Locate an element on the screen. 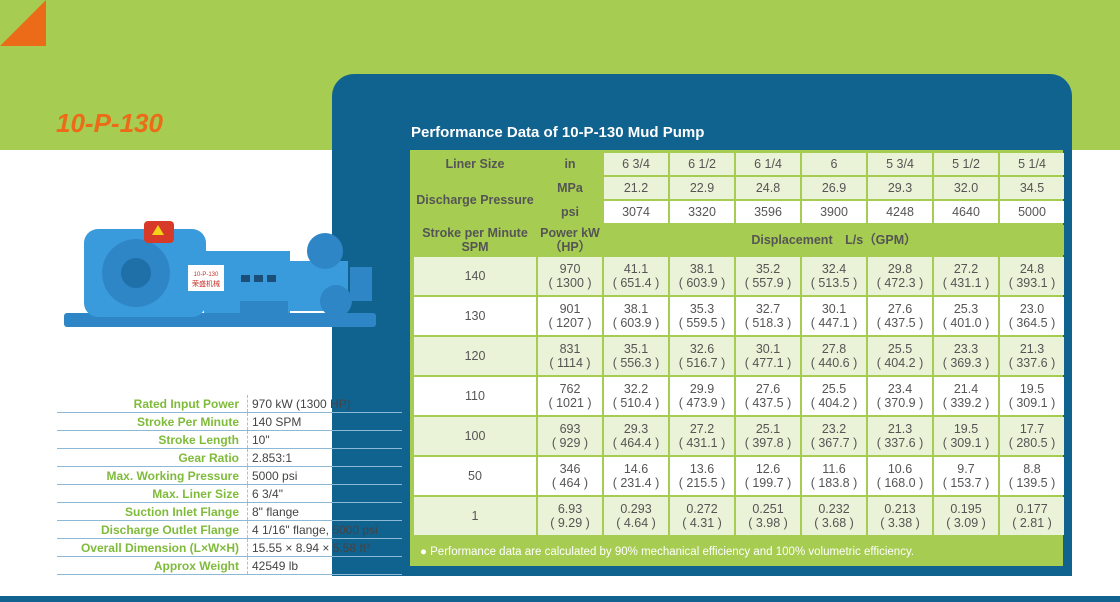  power-cell: 901( 1207 ) is located at coordinates (570, 316).